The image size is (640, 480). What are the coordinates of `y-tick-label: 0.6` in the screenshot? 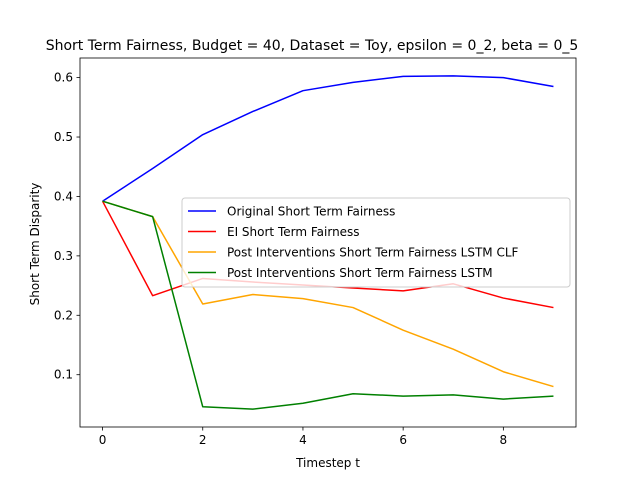 It's located at (63, 78).